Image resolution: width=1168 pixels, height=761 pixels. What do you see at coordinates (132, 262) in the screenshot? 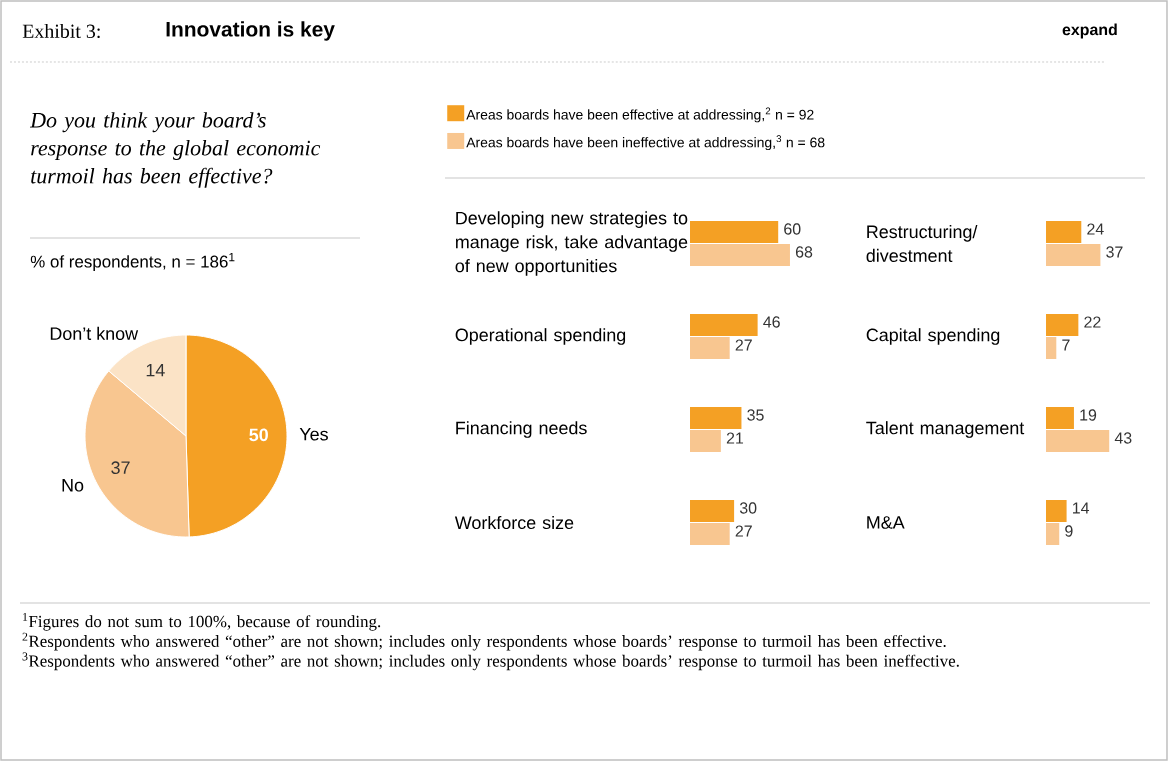
I see `chart-subtitle: % of respondents, n = 186$^{1}$` at bounding box center [132, 262].